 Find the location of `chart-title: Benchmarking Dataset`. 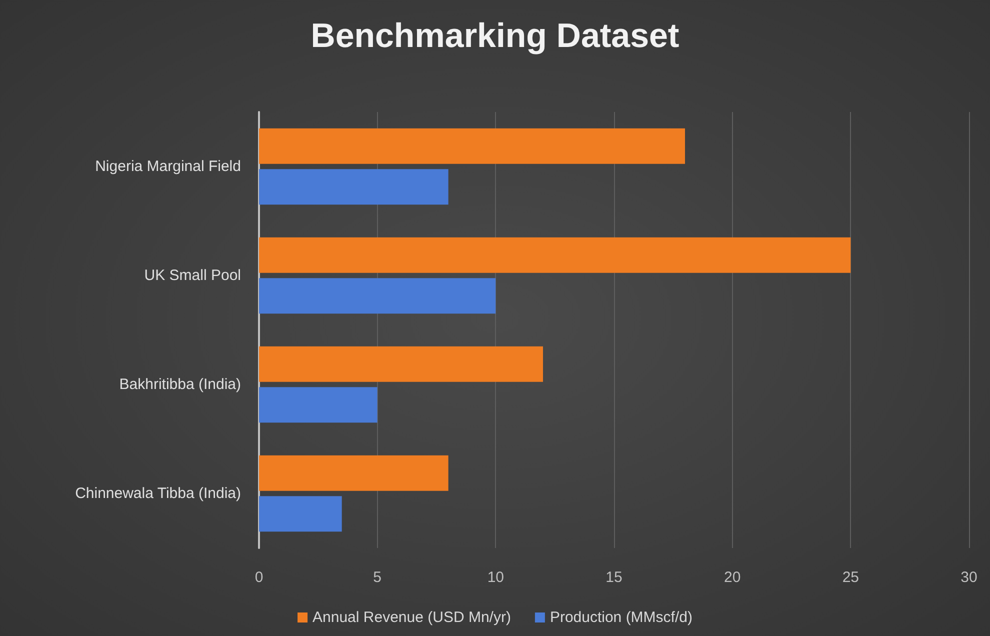

chart-title: Benchmarking Dataset is located at coordinates (495, 36).